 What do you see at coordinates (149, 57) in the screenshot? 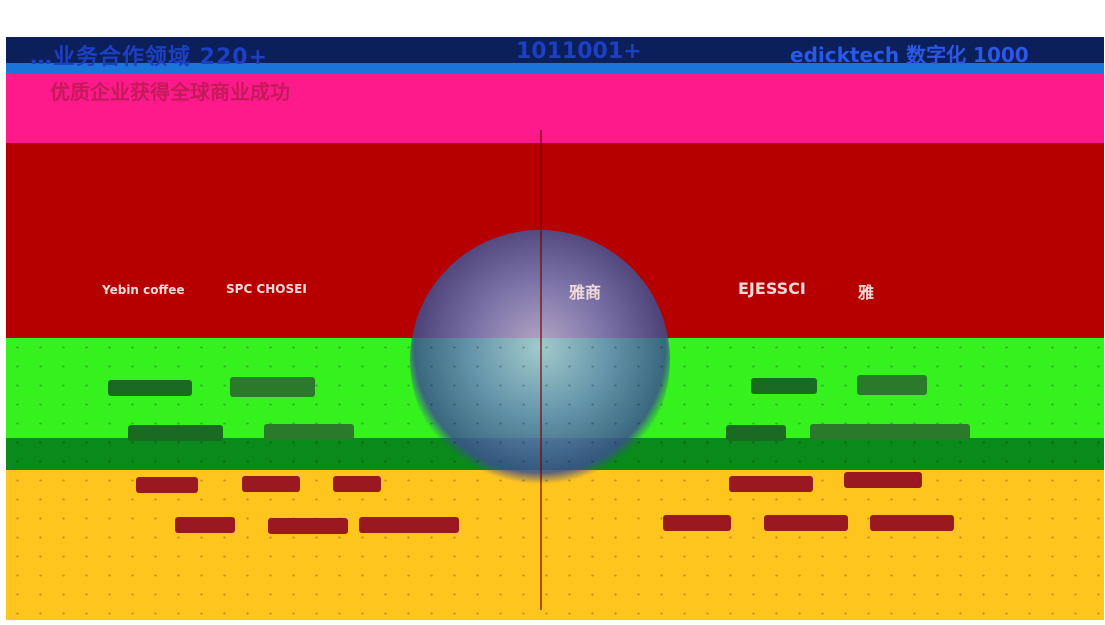
I see `header-left-title: …业务合作领域 220+` at bounding box center [149, 57].